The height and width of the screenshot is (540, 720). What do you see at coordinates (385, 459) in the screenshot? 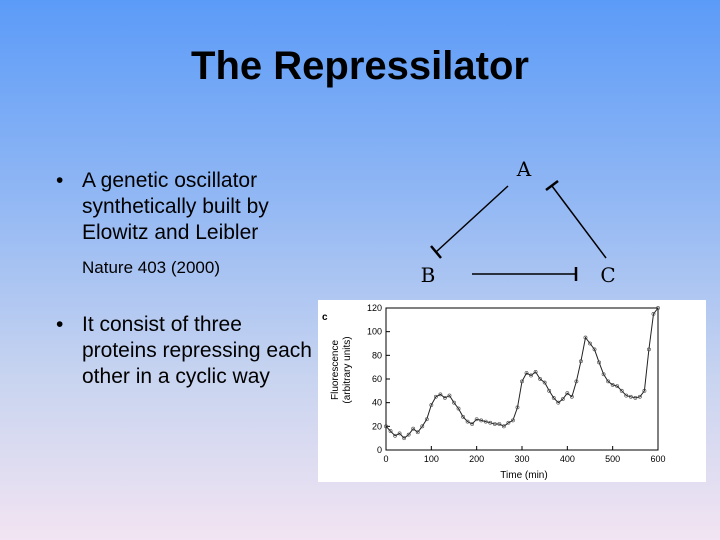
I see `x-tick-label: 0` at bounding box center [385, 459].